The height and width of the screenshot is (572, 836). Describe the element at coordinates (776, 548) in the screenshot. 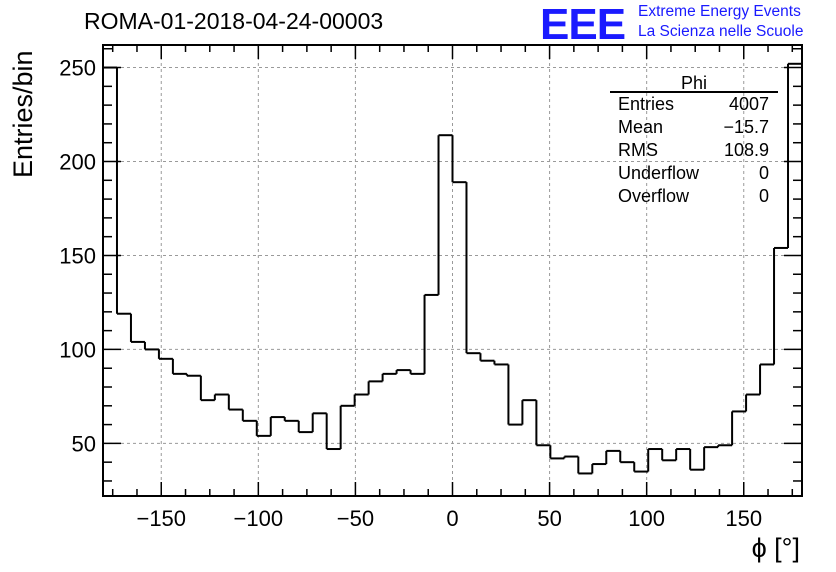

I see `x-axis-label: ϕ [°]` at that location.